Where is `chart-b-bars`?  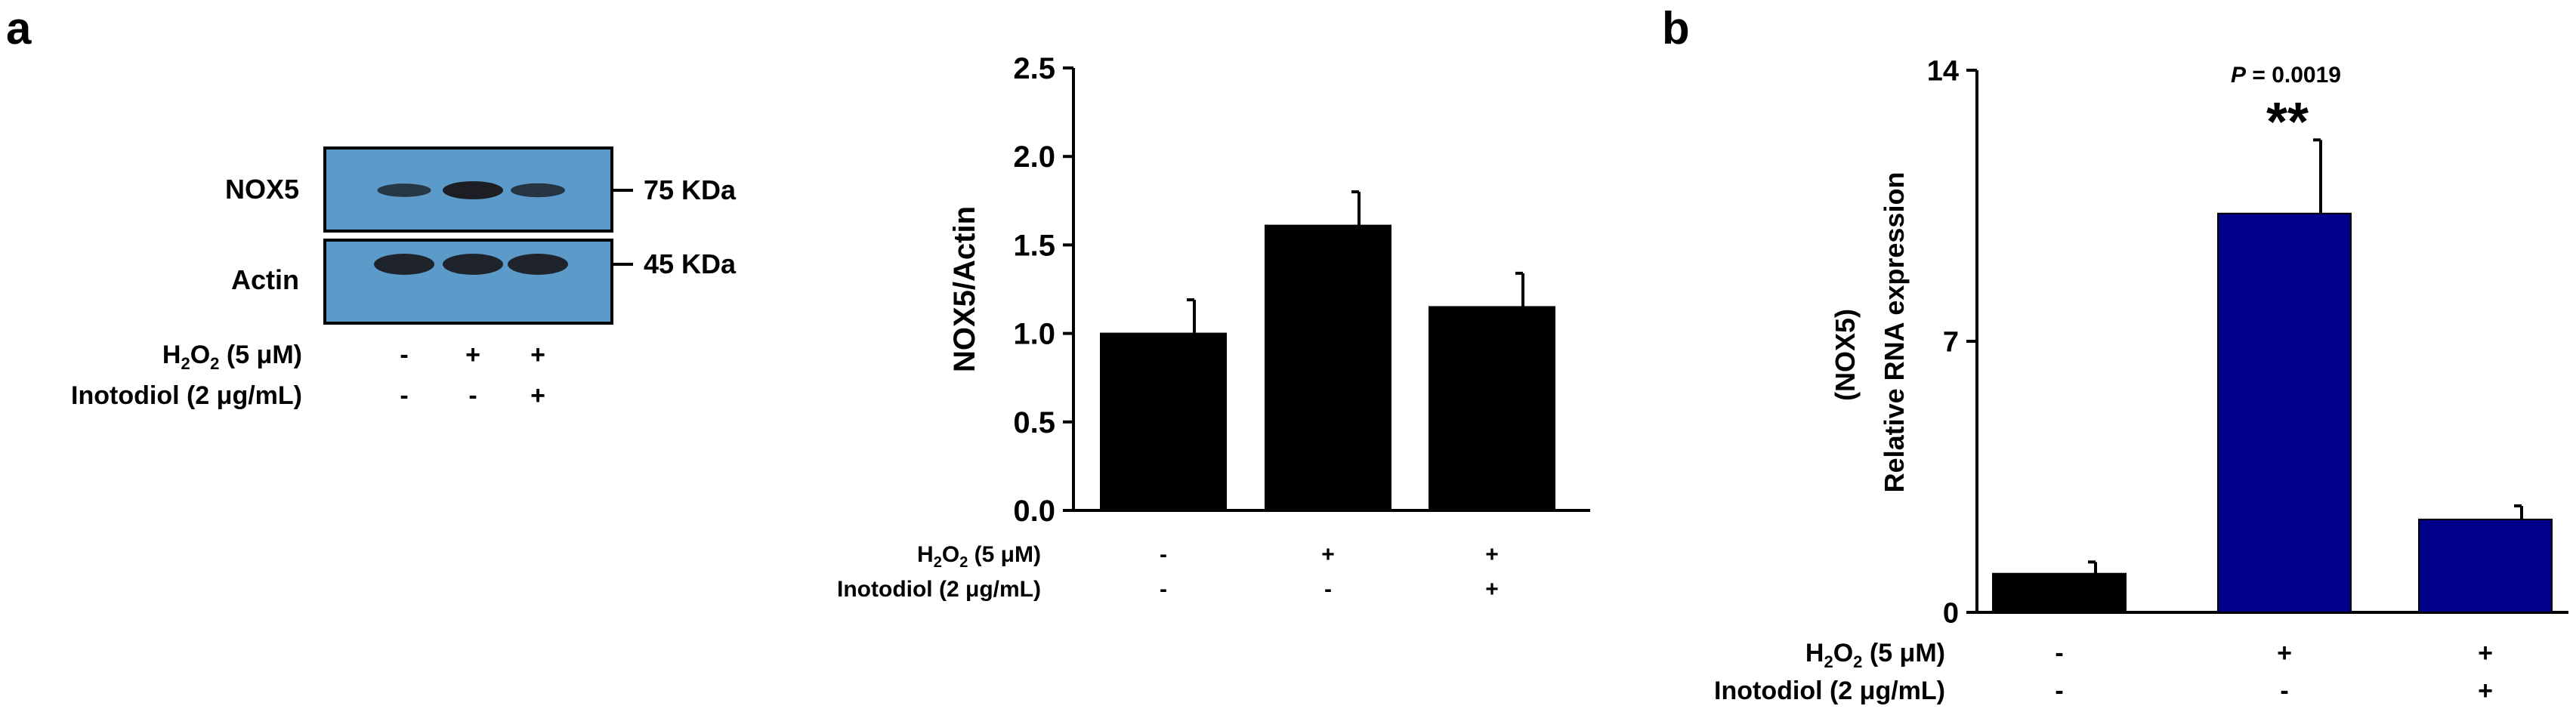 chart-b-bars is located at coordinates (2272, 376).